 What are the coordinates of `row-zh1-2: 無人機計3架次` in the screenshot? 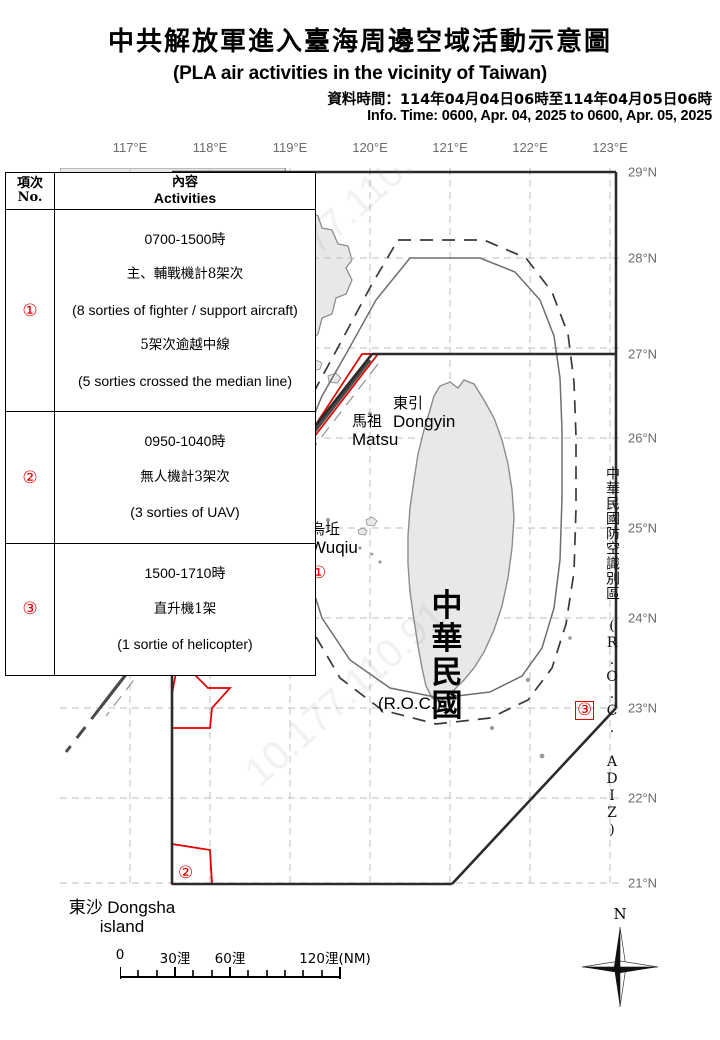 It's located at (185, 477).